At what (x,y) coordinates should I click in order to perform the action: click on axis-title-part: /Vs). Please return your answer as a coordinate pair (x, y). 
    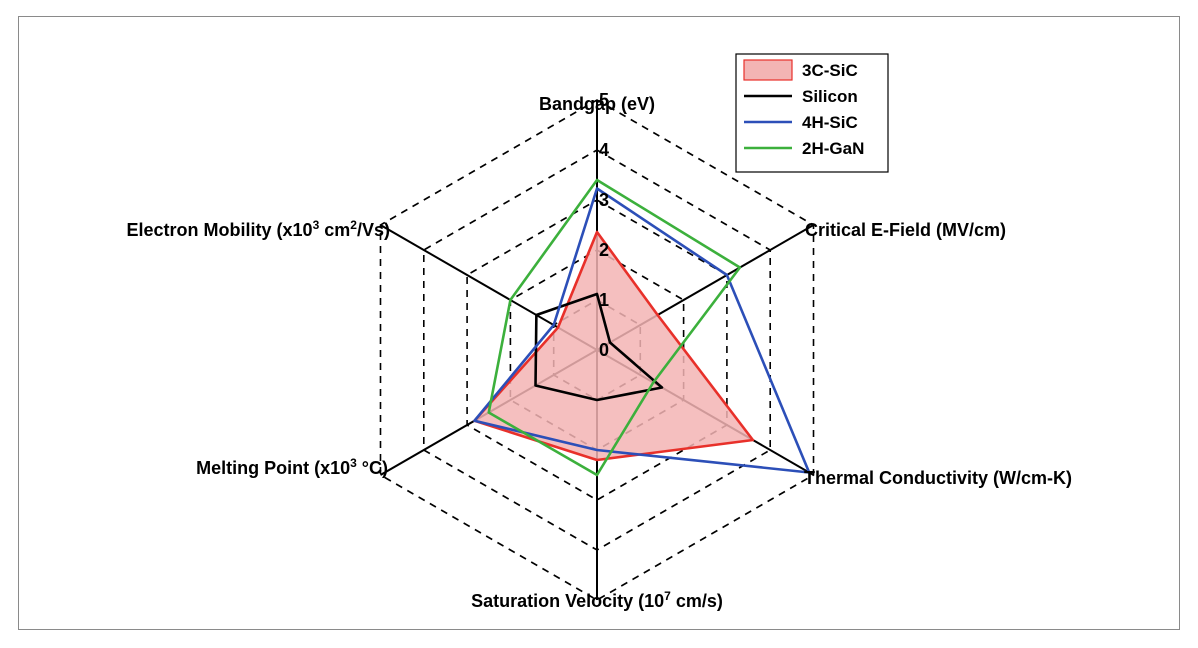
    Looking at the image, I should click on (373, 230).